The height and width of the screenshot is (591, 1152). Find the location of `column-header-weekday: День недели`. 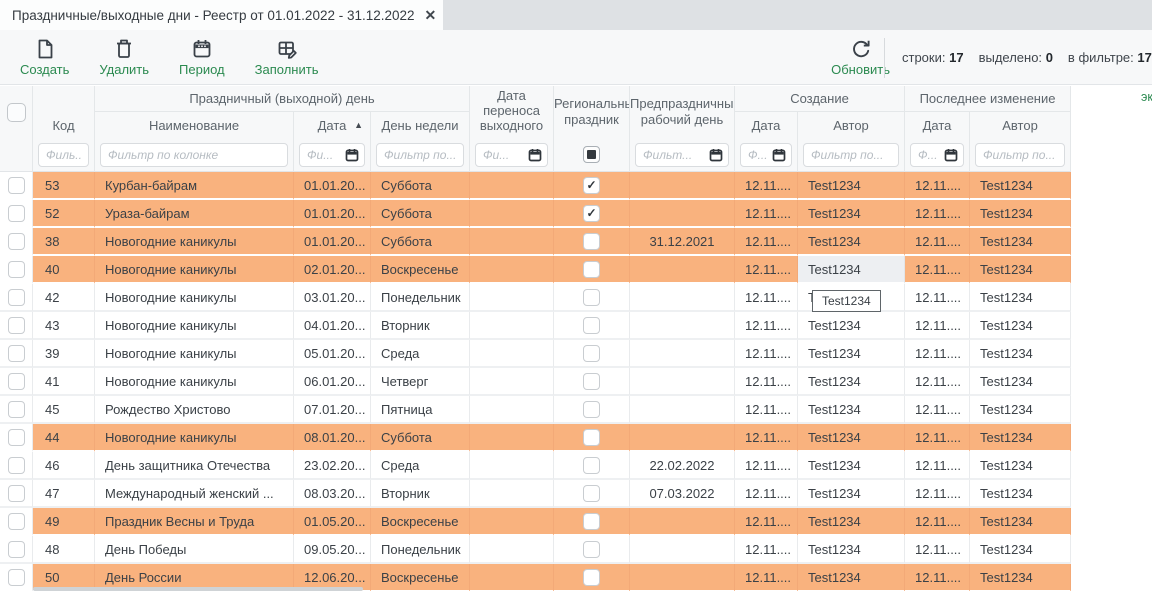

column-header-weekday: День недели is located at coordinates (420, 125).